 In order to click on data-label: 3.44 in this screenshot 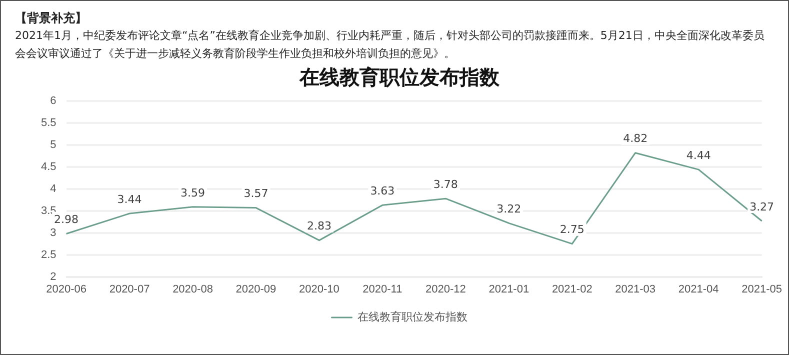, I will do `click(129, 199)`.